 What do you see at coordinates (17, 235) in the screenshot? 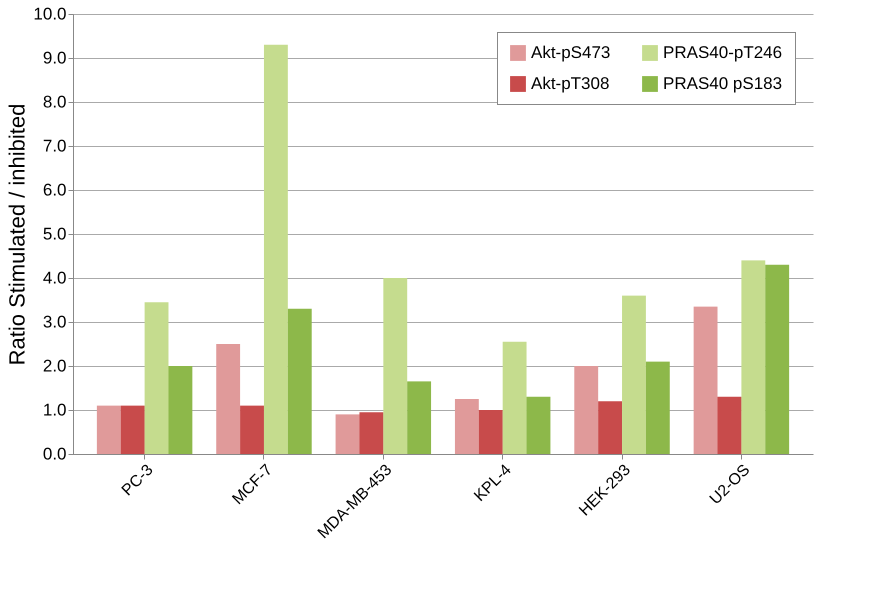
I see `y-axis-title: Ratio Stimulated / inhibited` at bounding box center [17, 235].